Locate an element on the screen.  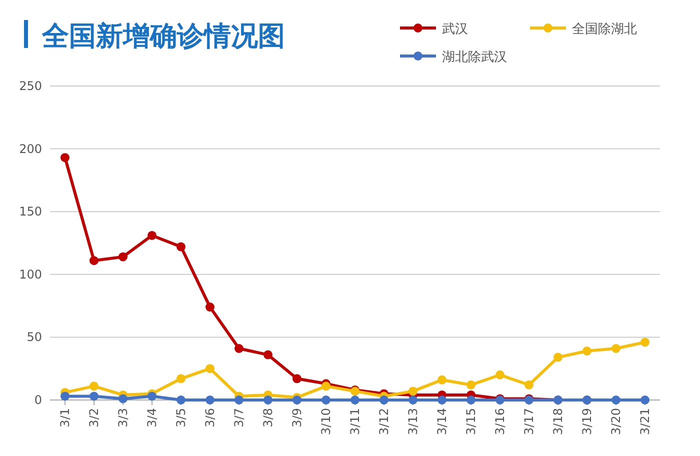
x-tick-label: 3/3 is located at coordinates (123, 418).